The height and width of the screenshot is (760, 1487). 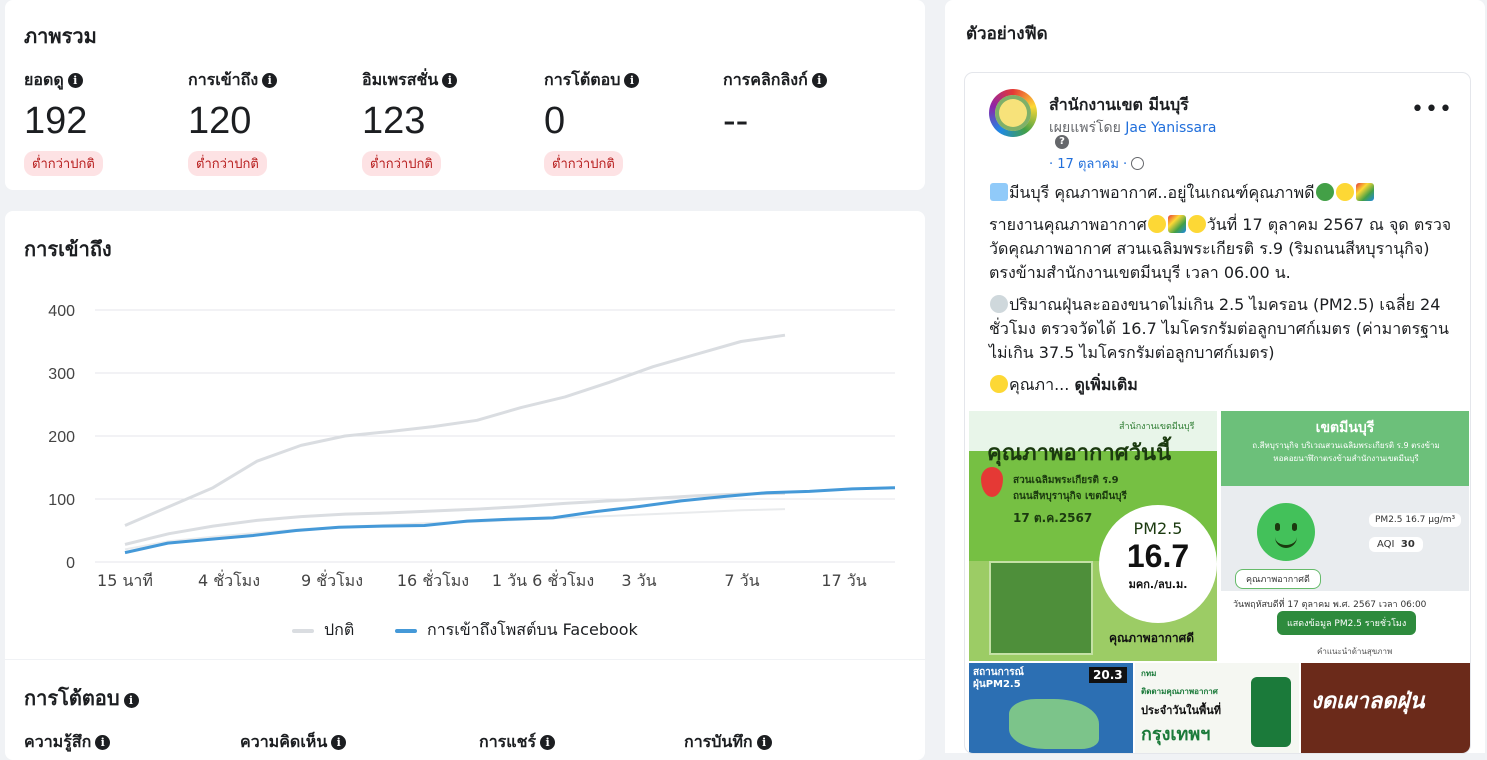 I want to click on normal-band-upper-line, so click(x=455, y=430).